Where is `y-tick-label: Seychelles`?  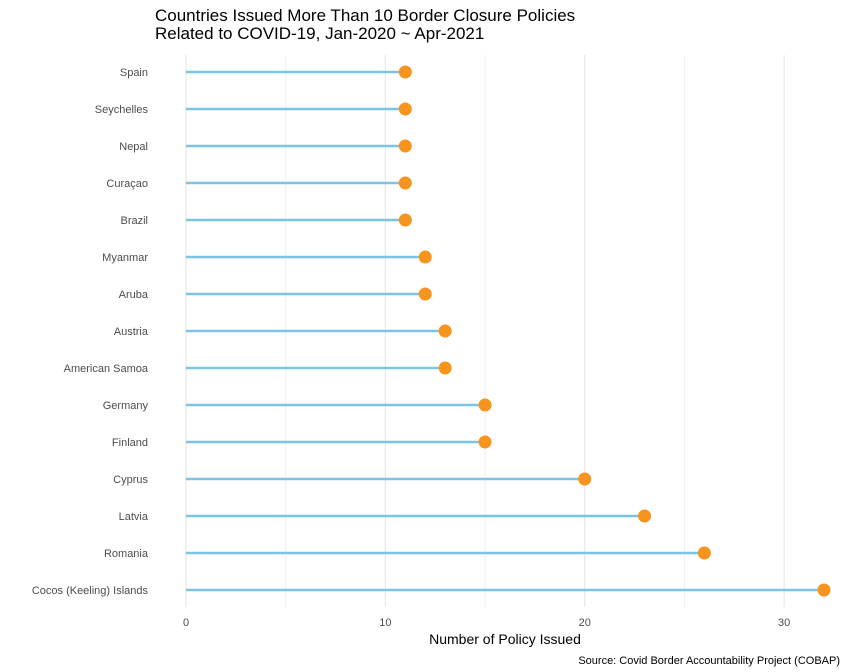
y-tick-label: Seychelles is located at coordinates (122, 110).